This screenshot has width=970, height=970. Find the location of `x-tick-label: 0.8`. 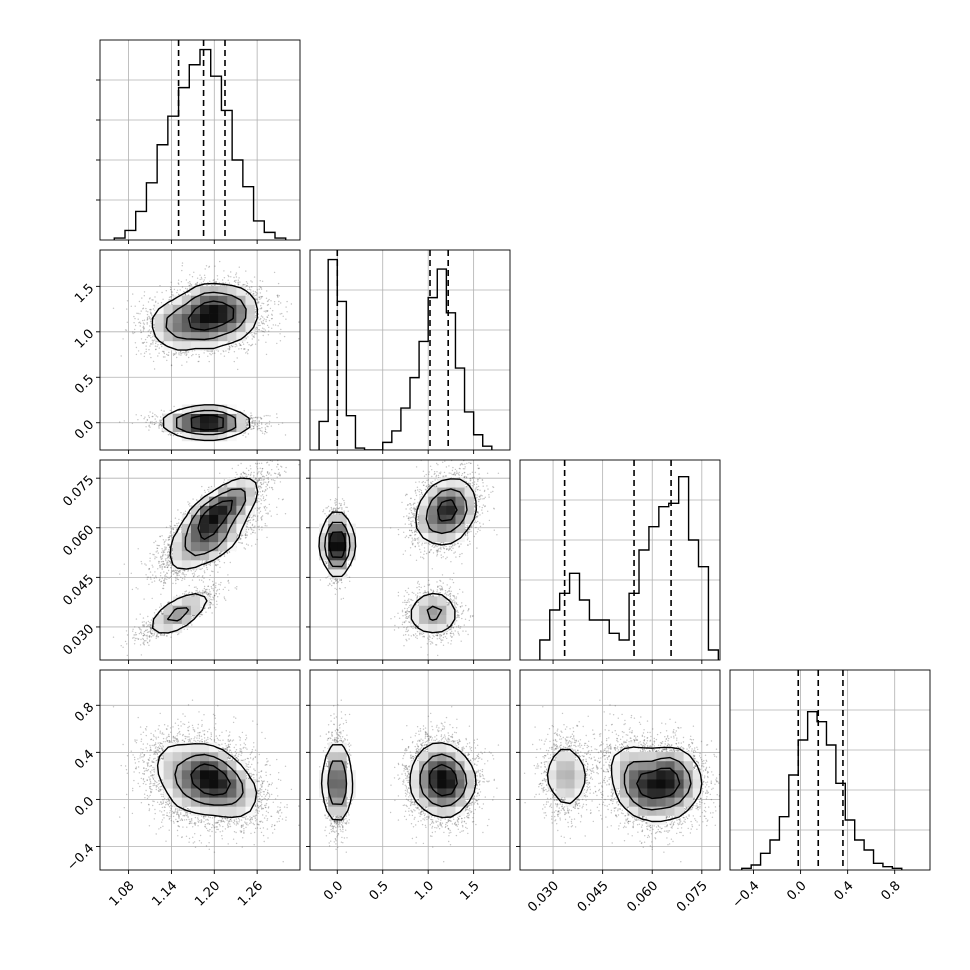

x-tick-label: 0.8 is located at coordinates (891, 890).